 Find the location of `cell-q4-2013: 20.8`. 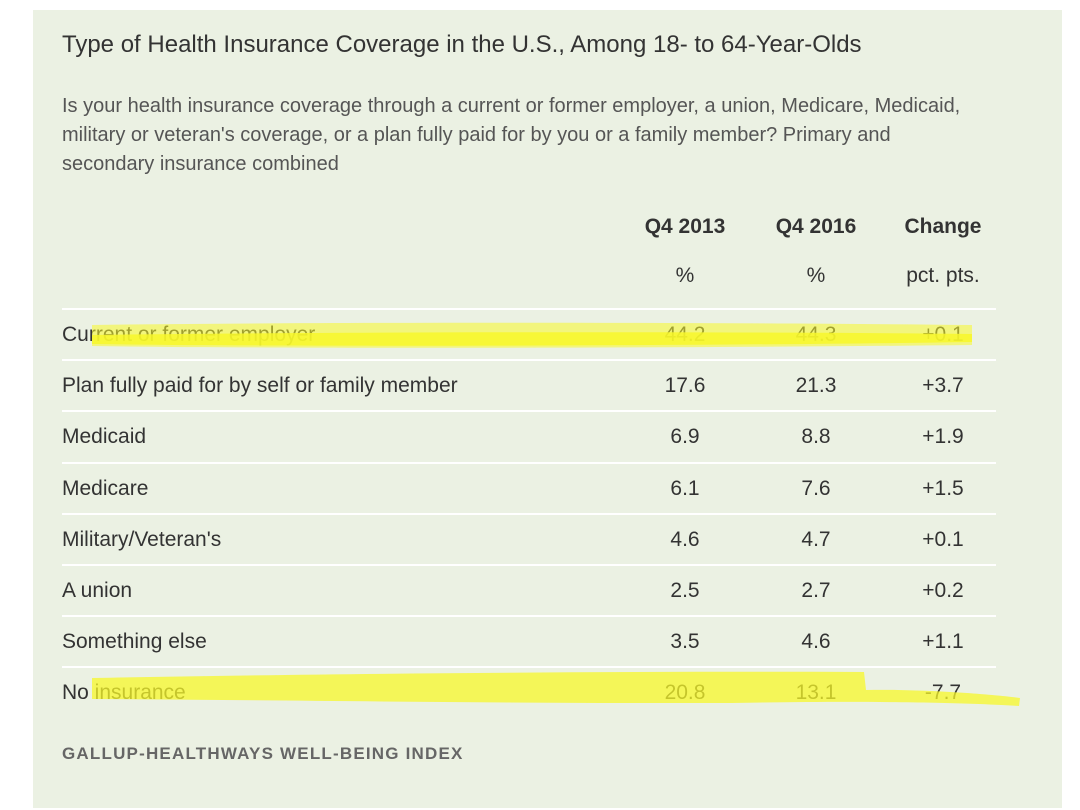

cell-q4-2013: 20.8 is located at coordinates (685, 693).